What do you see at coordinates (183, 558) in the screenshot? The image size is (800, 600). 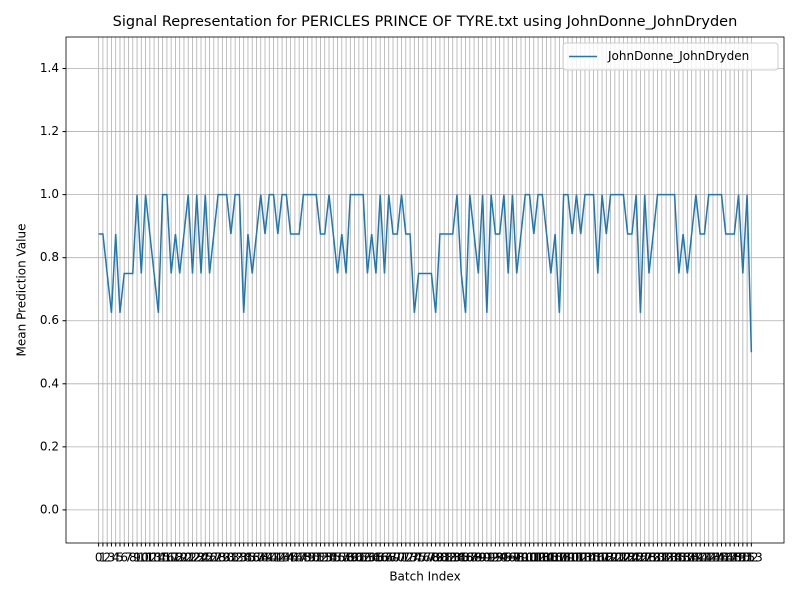 I see `x-tick-label: 20` at bounding box center [183, 558].